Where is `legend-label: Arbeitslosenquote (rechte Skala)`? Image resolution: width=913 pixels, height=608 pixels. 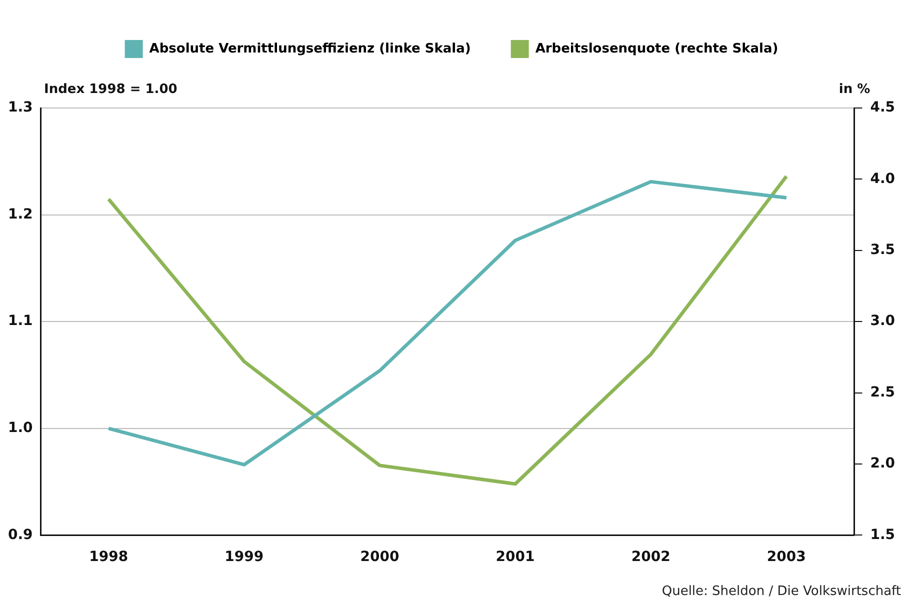 legend-label: Arbeitslosenquote (rechte Skala) is located at coordinates (656, 48).